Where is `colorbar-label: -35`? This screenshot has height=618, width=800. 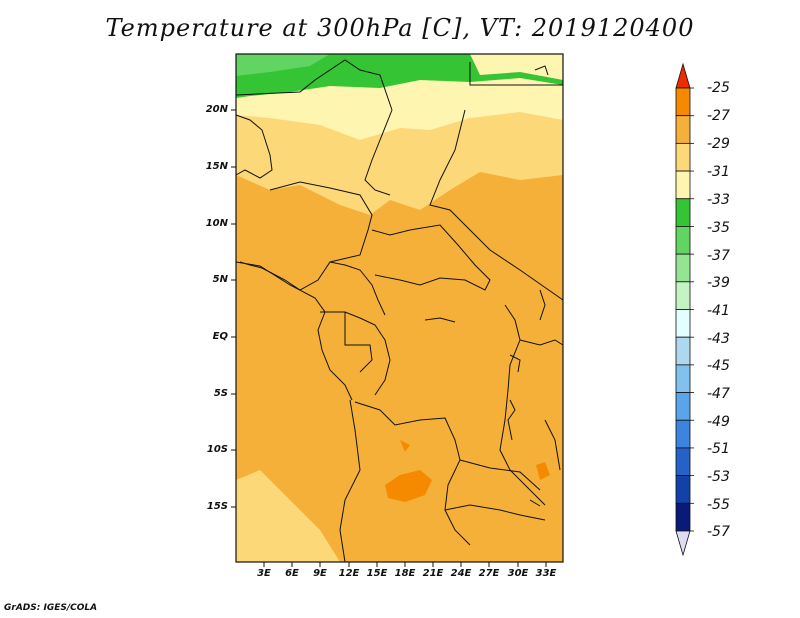 colorbar-label: -35 is located at coordinates (718, 228).